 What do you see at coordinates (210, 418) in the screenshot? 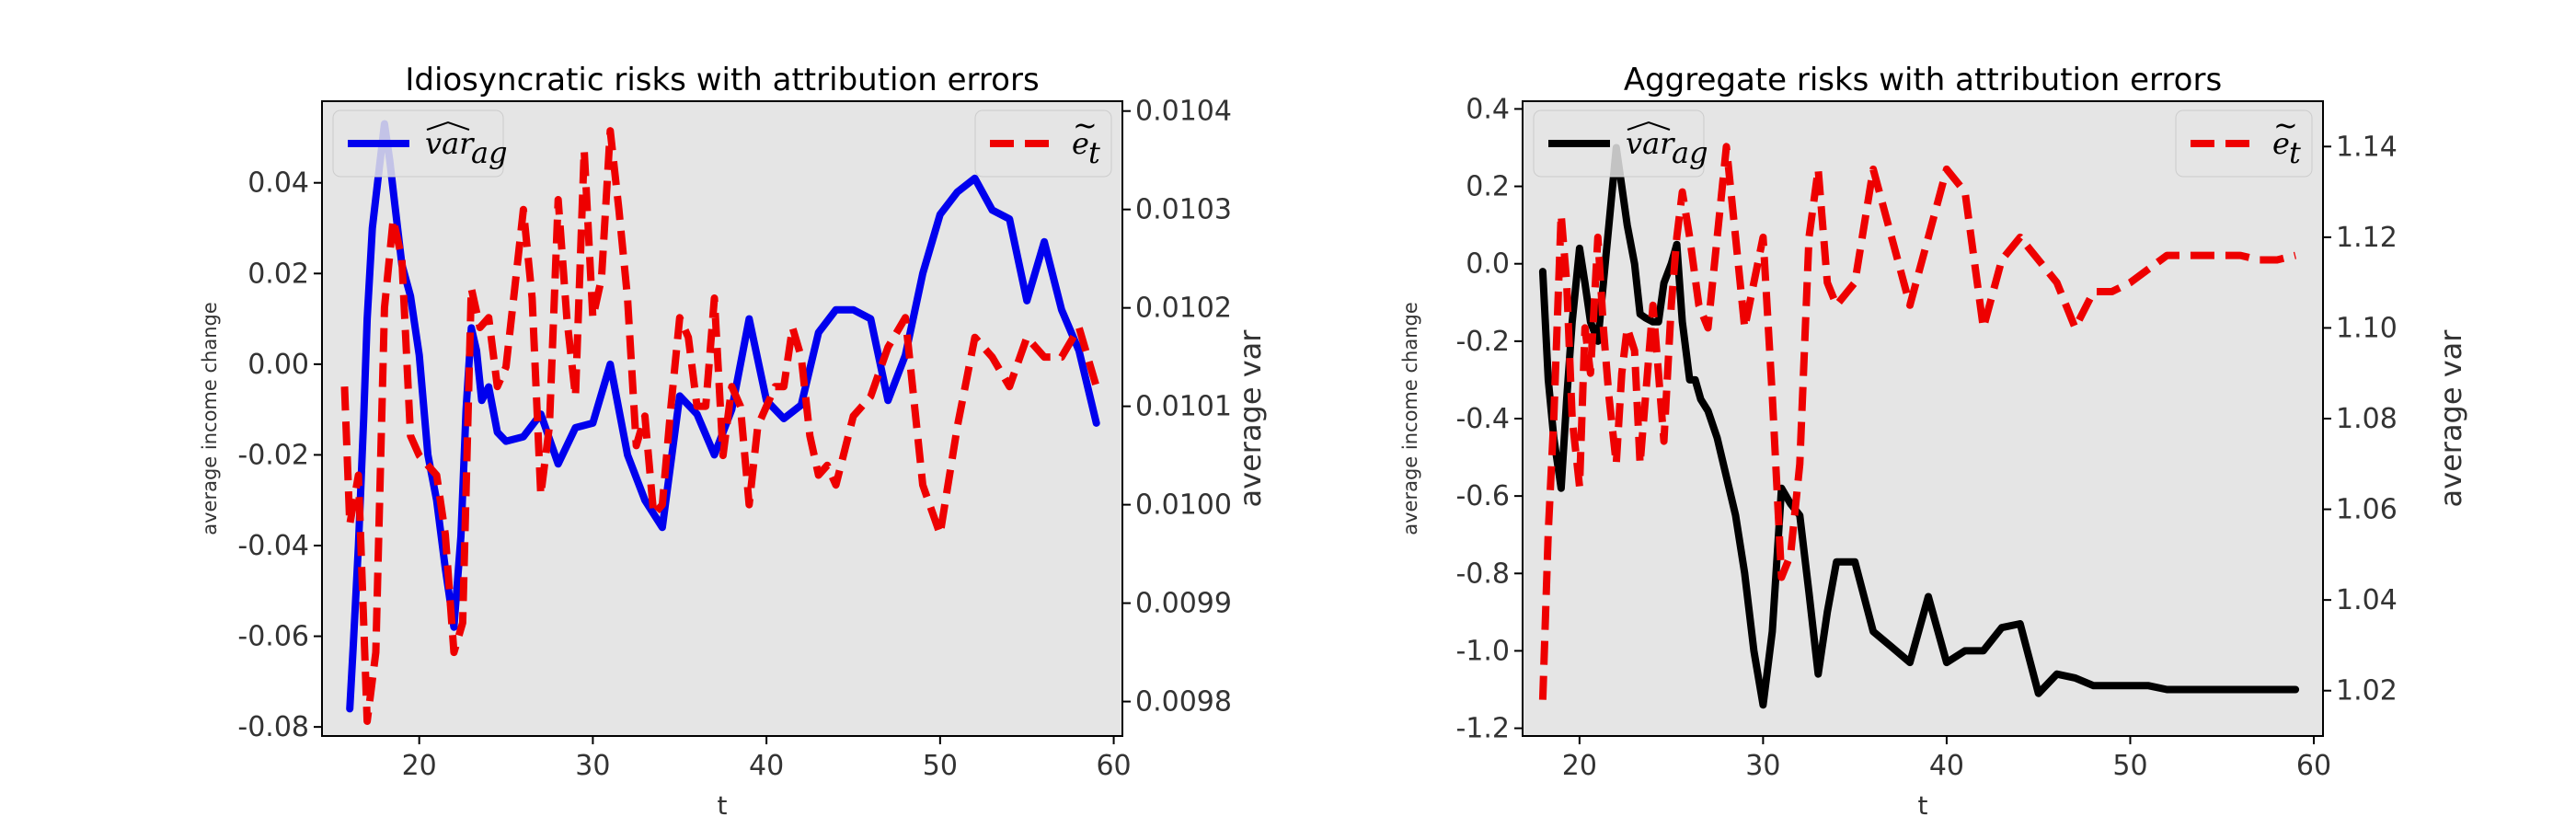
I see `panel1-y-left-axis-label: average income change` at bounding box center [210, 418].